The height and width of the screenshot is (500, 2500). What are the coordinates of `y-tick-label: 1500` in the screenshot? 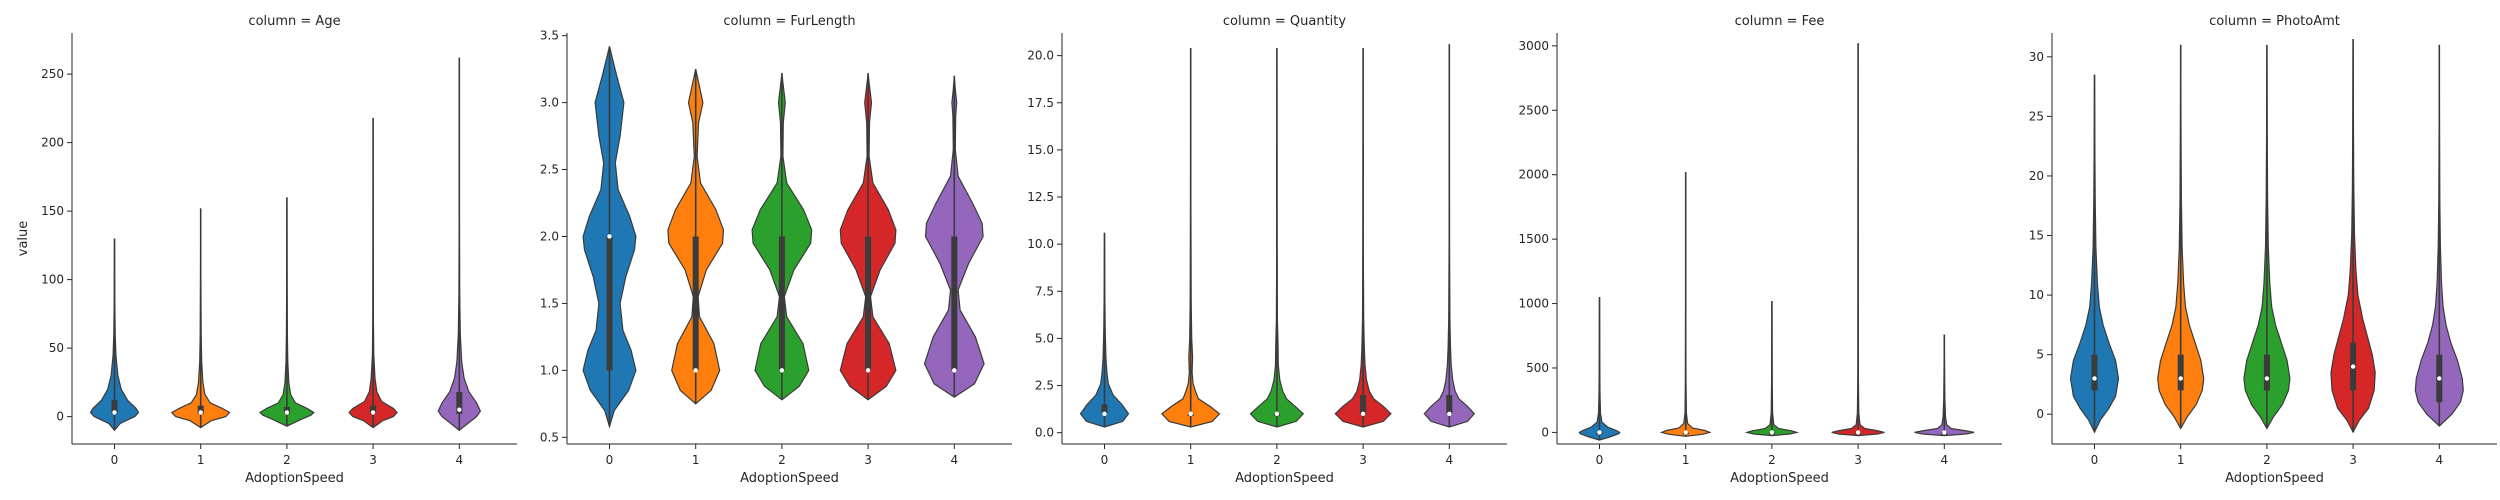 It's located at (1533, 239).